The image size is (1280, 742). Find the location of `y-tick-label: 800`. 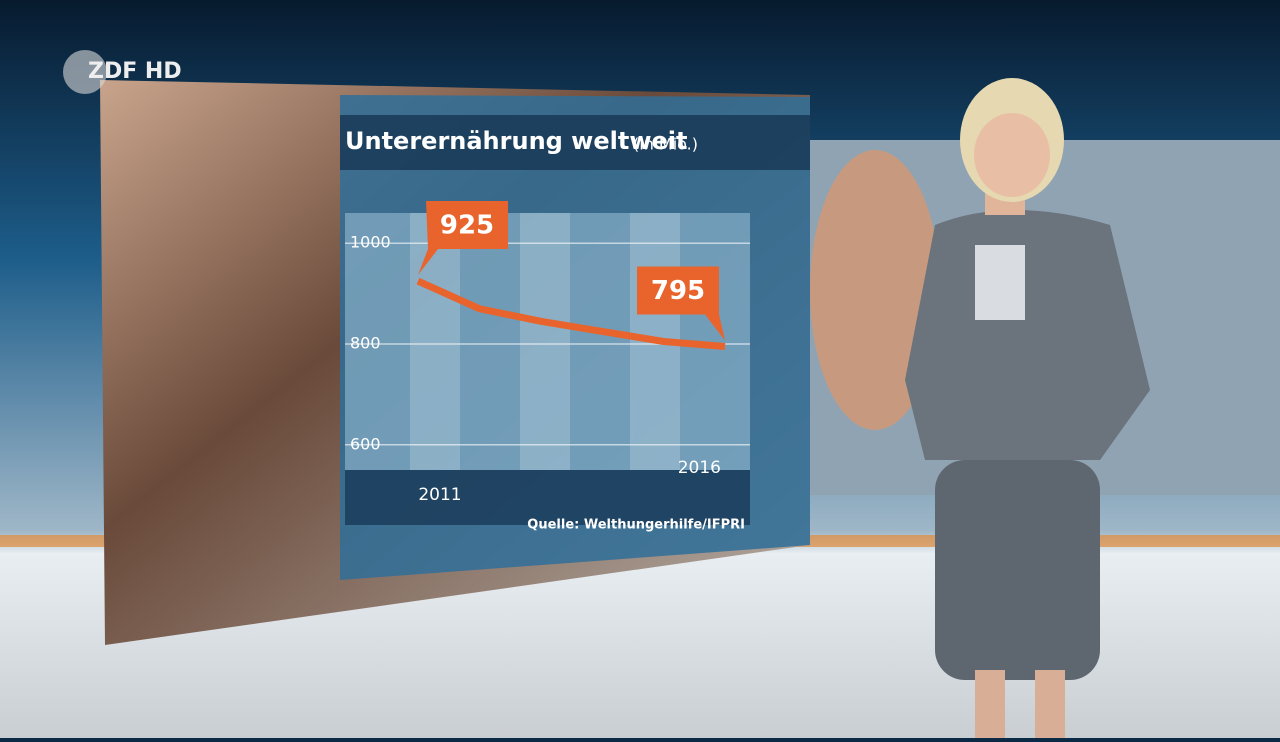

y-tick-label: 800 is located at coordinates (365, 343).